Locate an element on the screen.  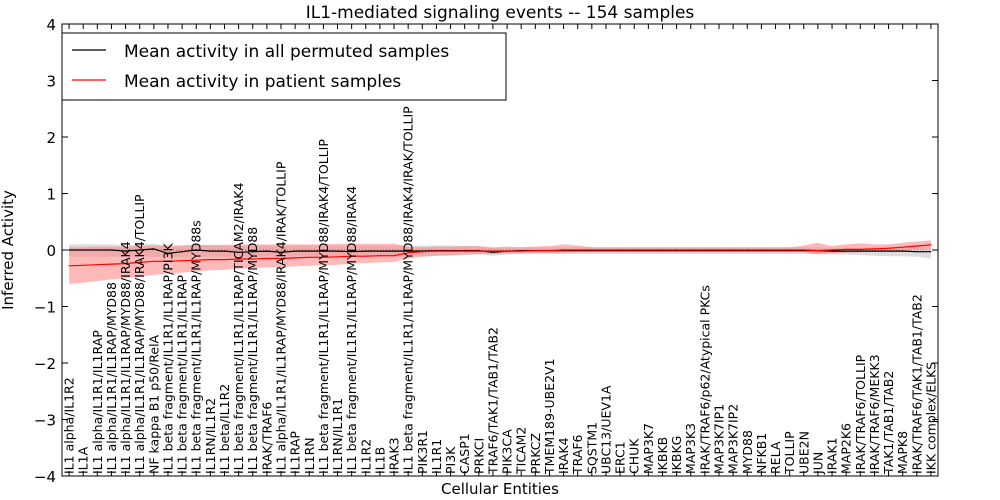
legend-label-patient: Mean activity in patient samples is located at coordinates (262, 82).